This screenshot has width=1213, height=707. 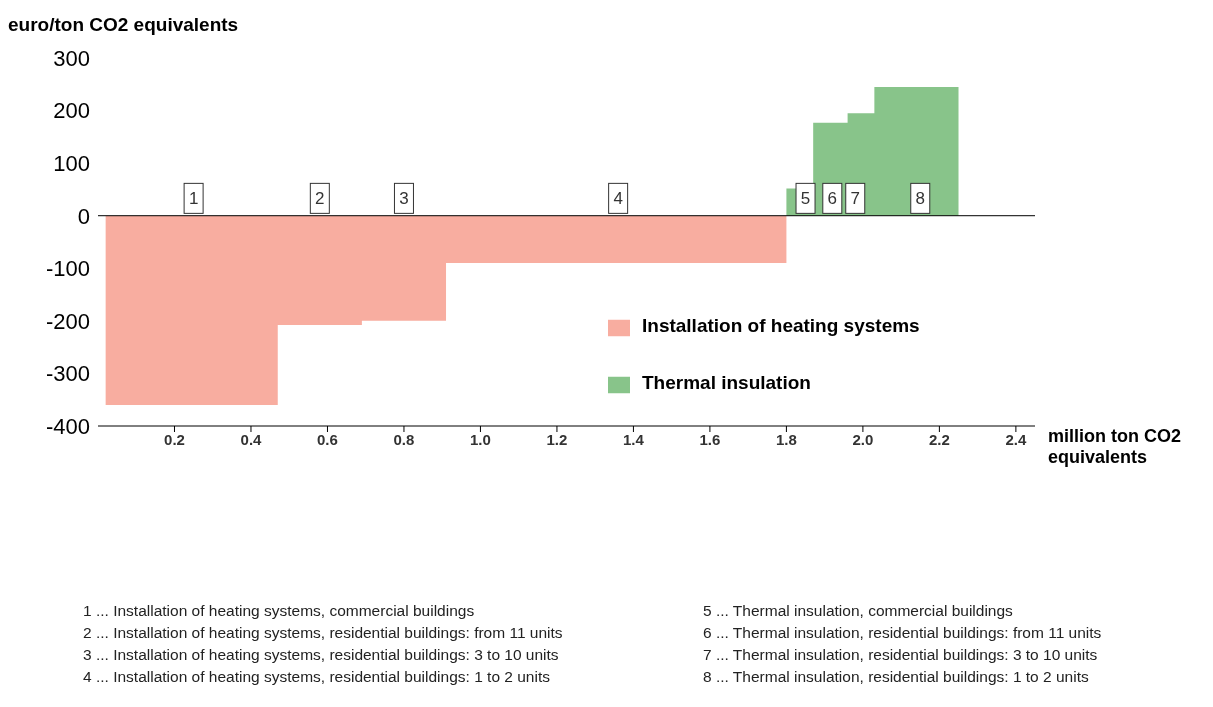 What do you see at coordinates (557, 439) in the screenshot?
I see `x-tick-label: 1.2` at bounding box center [557, 439].